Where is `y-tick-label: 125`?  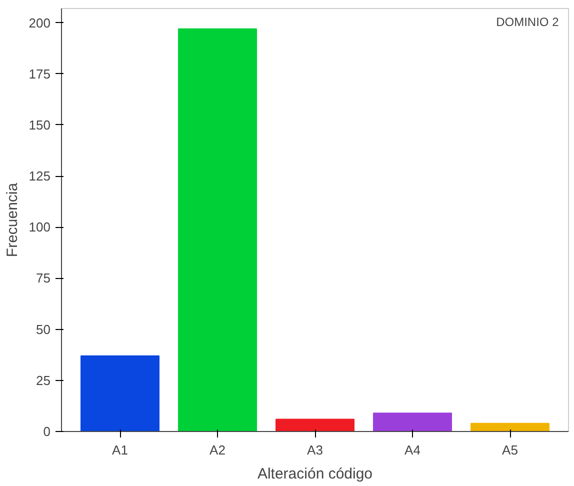 y-tick-label: 125 is located at coordinates (39, 176).